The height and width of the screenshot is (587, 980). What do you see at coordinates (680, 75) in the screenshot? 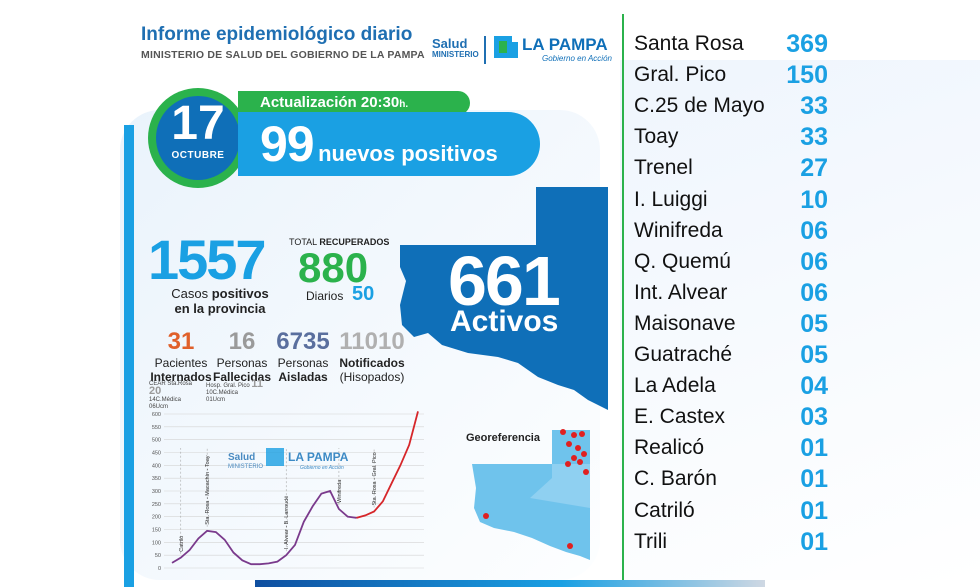
I see `locality-name: Gral. Pico` at bounding box center [680, 75].